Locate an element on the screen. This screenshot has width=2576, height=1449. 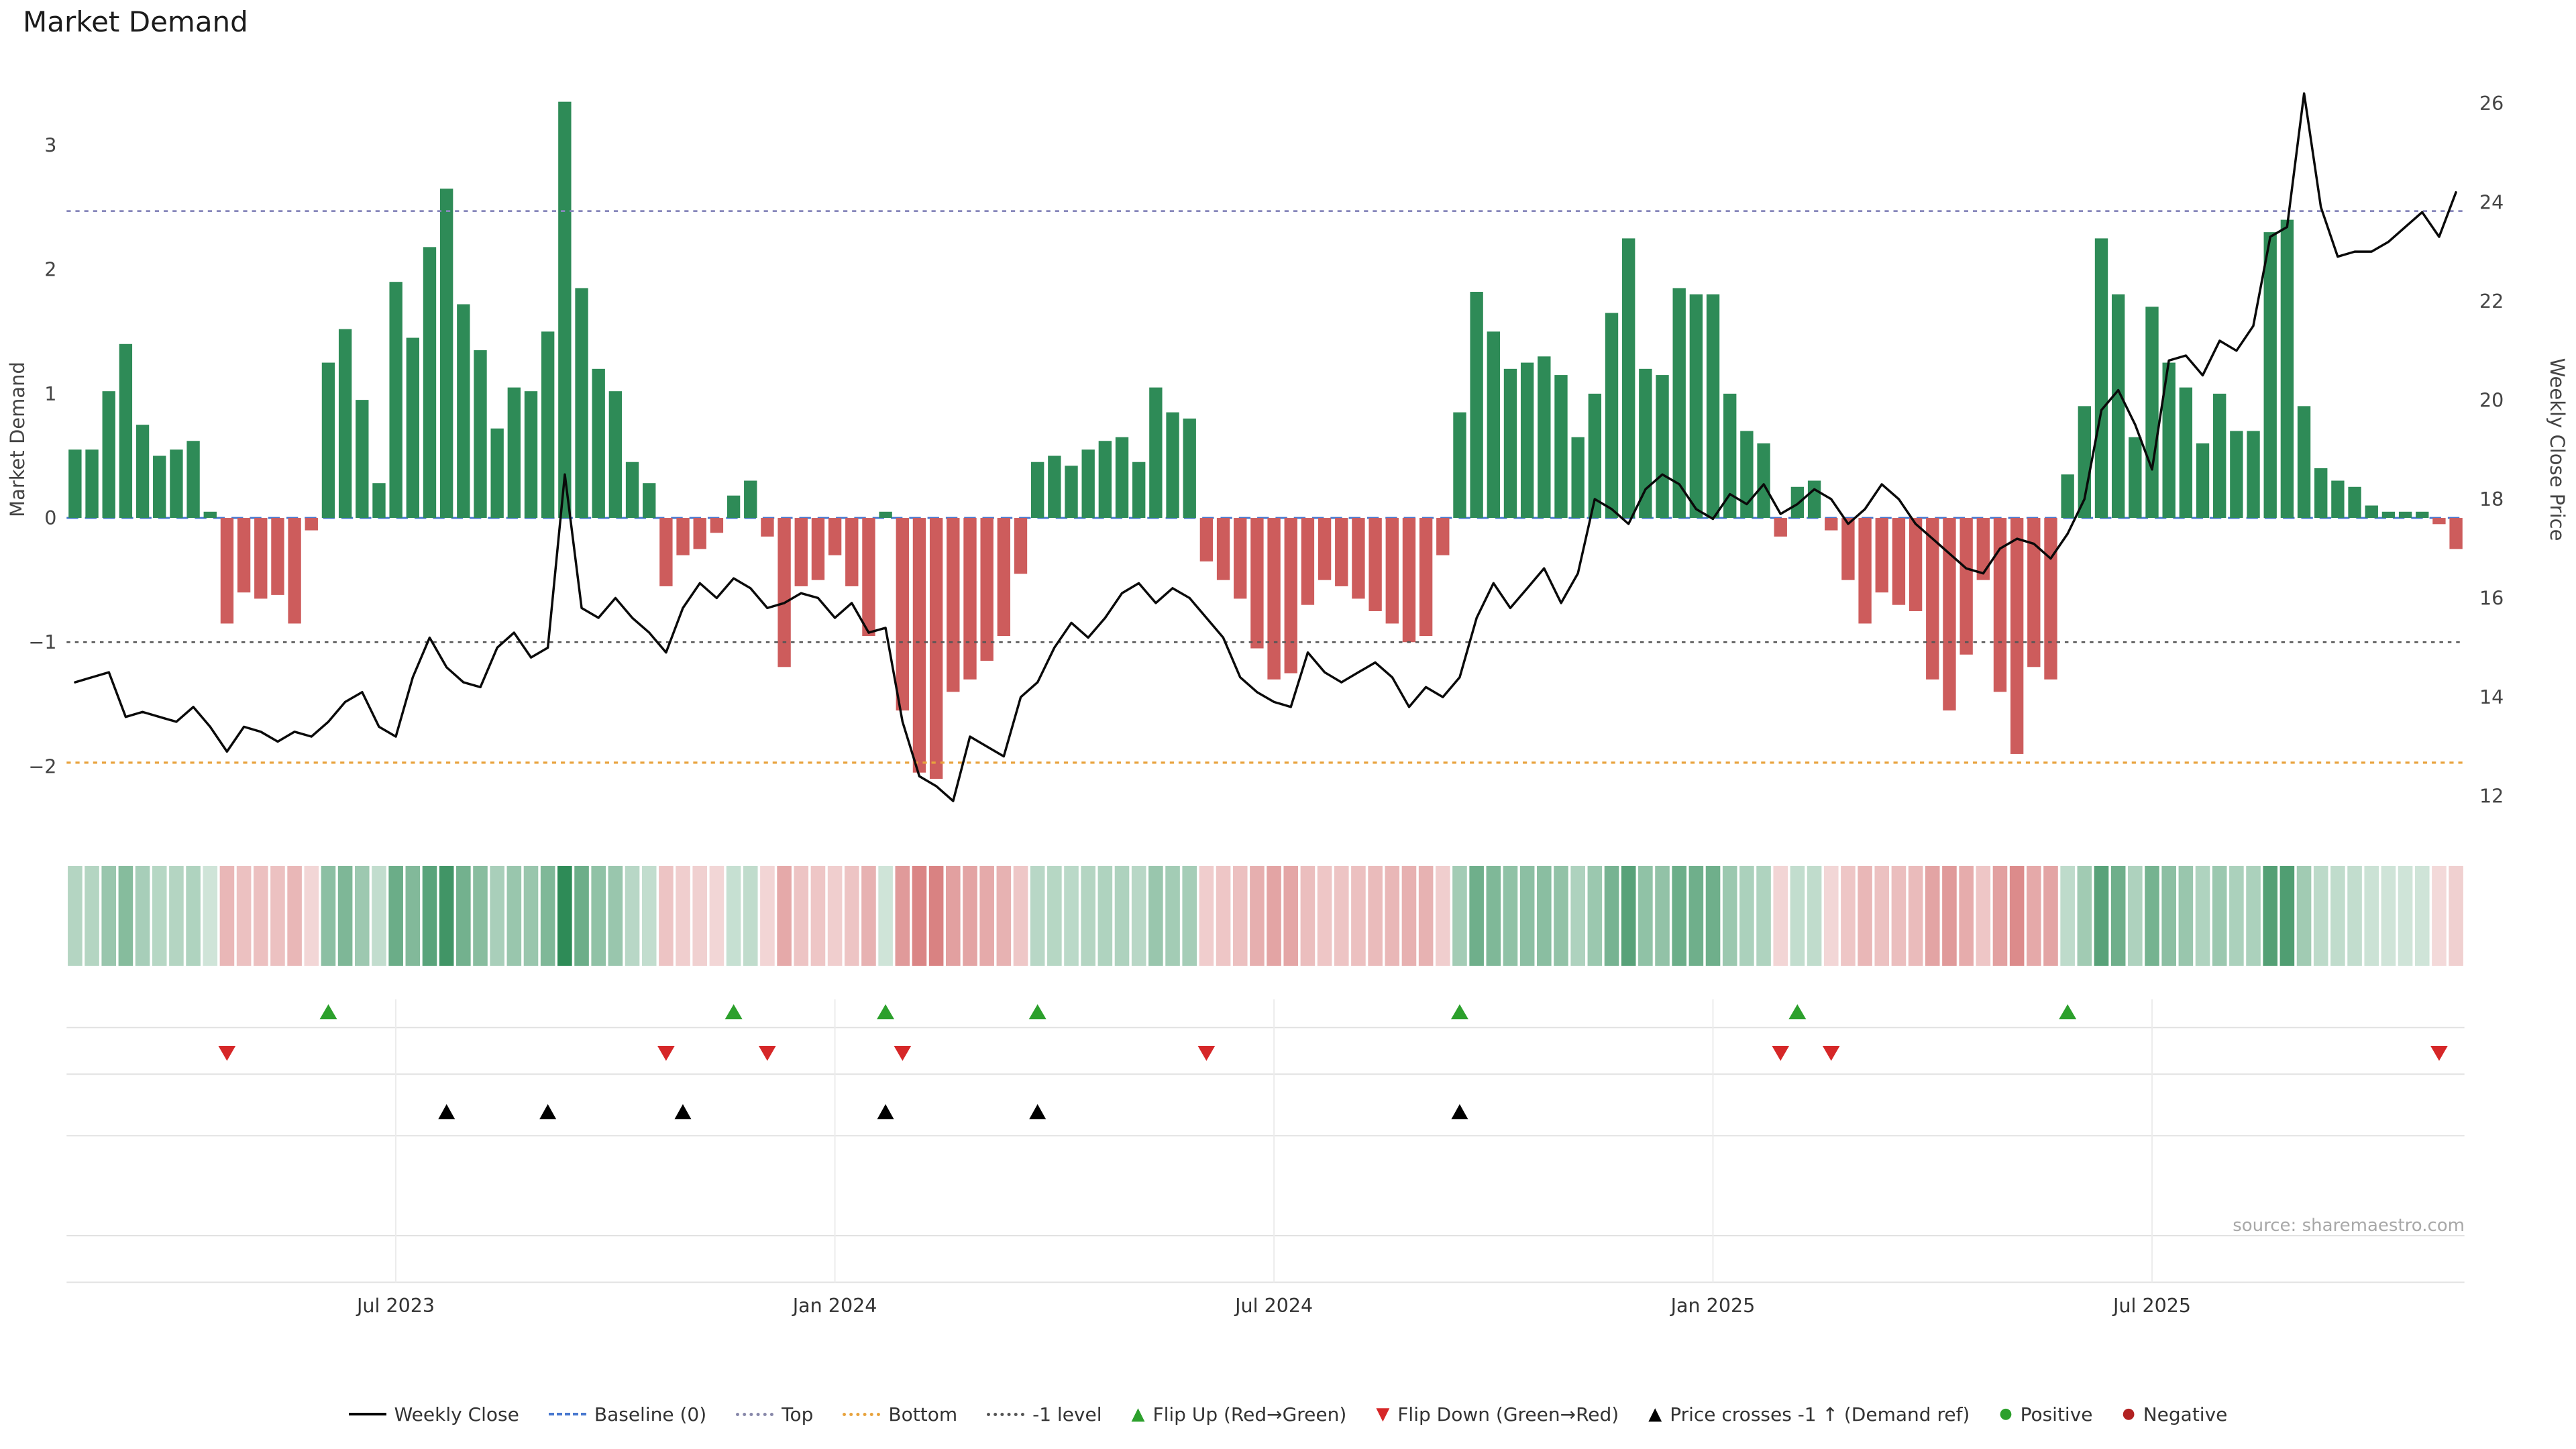
legend-label: Positive is located at coordinates (2056, 1414).